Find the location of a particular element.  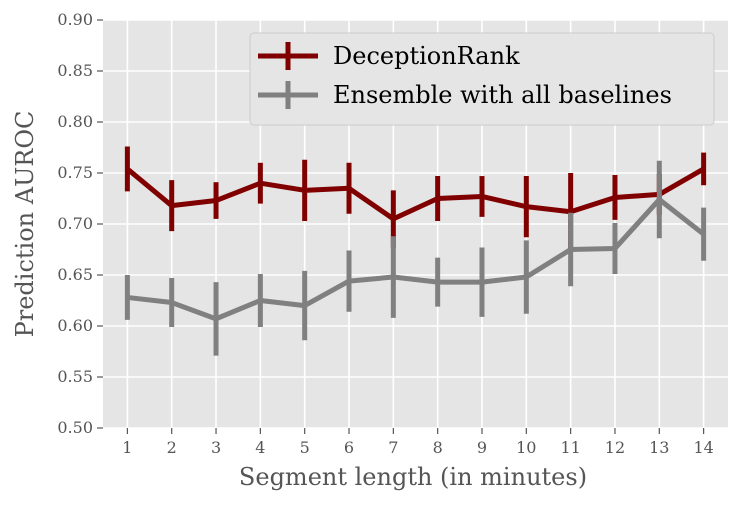

series-line is located at coordinates (415, 194).